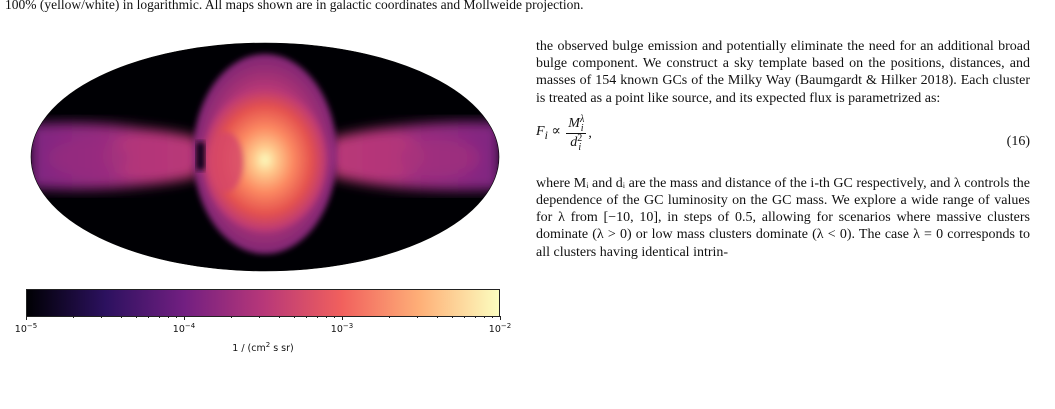 The image size is (1055, 409). What do you see at coordinates (580, 148) in the screenshot?
I see `eq-den-sub: i` at bounding box center [580, 148].